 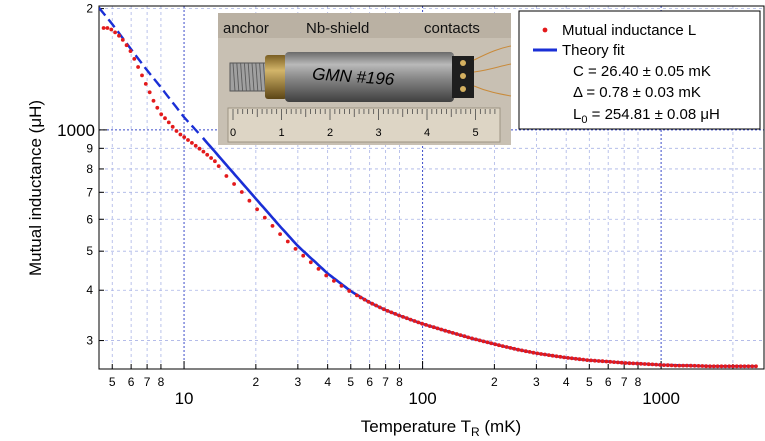 What do you see at coordinates (593, 50) in the screenshot?
I see `legend-label-theory-fit: Theory fit` at bounding box center [593, 50].